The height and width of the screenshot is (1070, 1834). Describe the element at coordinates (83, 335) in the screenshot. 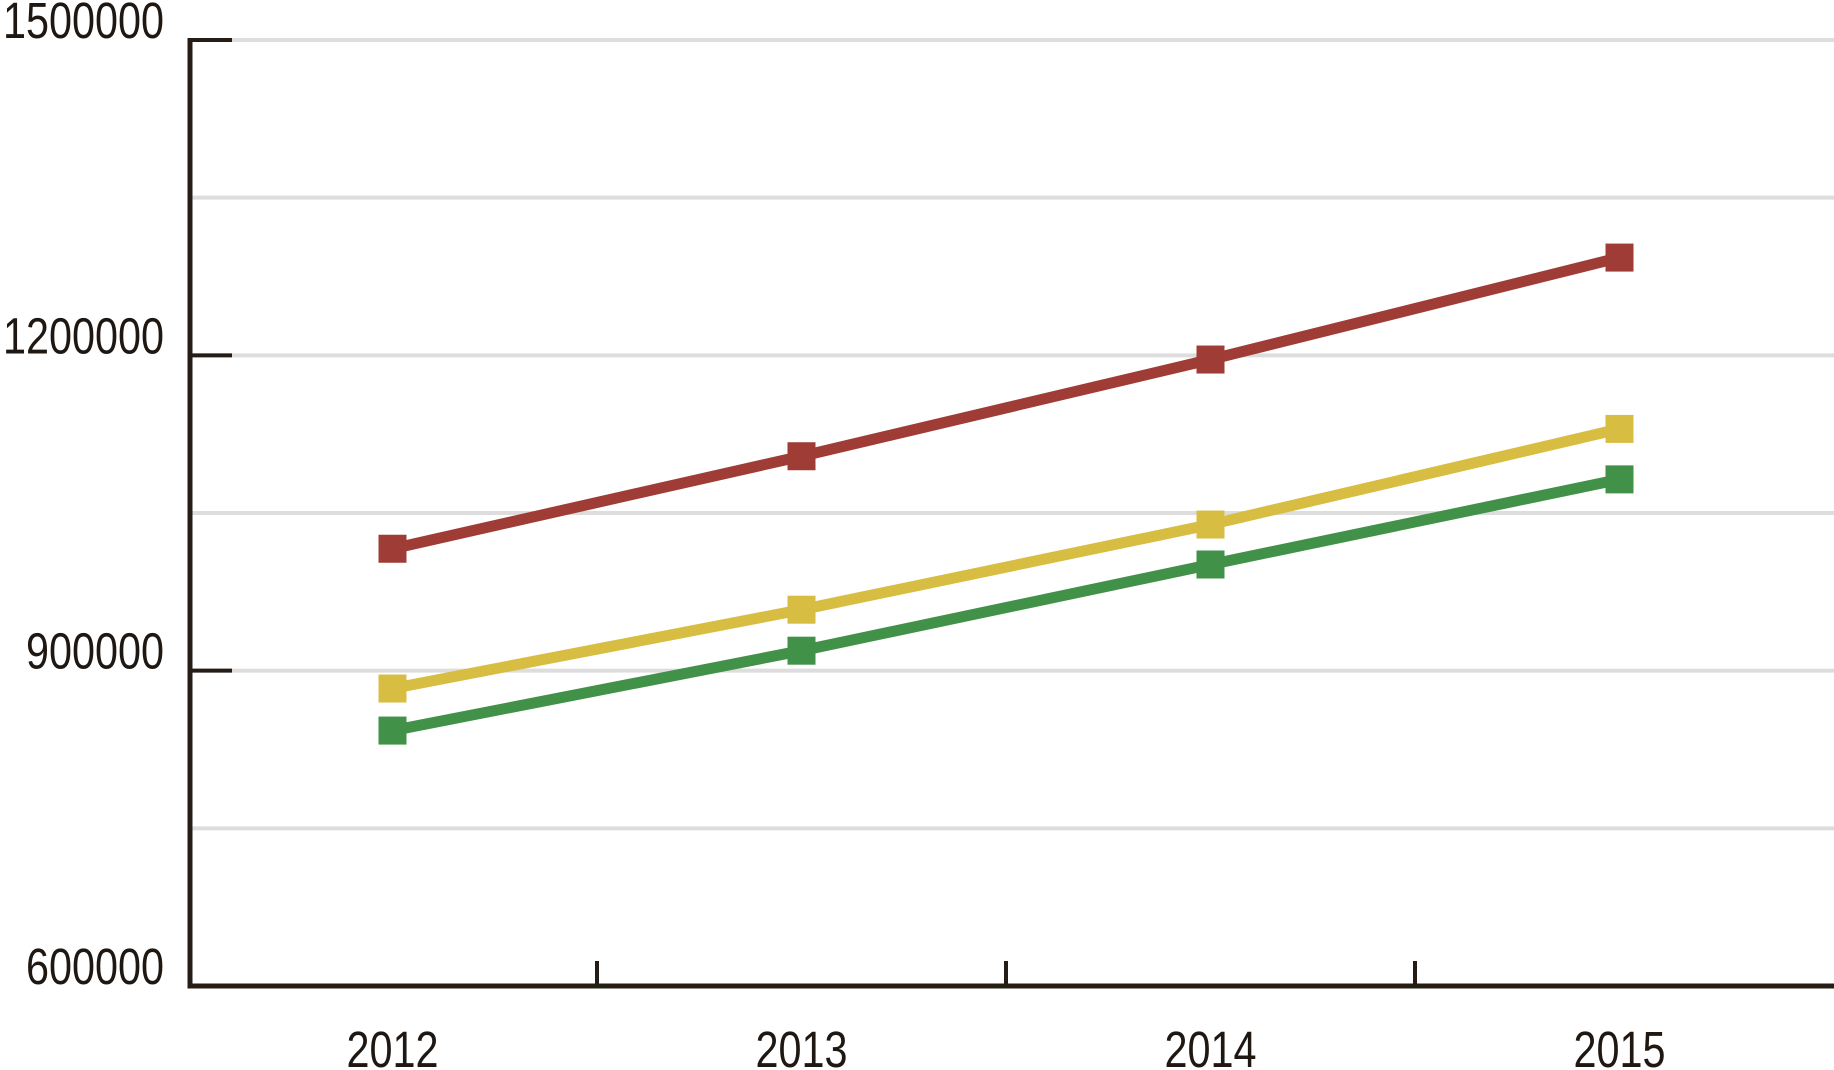

I see `y-axis-label: 1200000` at that location.